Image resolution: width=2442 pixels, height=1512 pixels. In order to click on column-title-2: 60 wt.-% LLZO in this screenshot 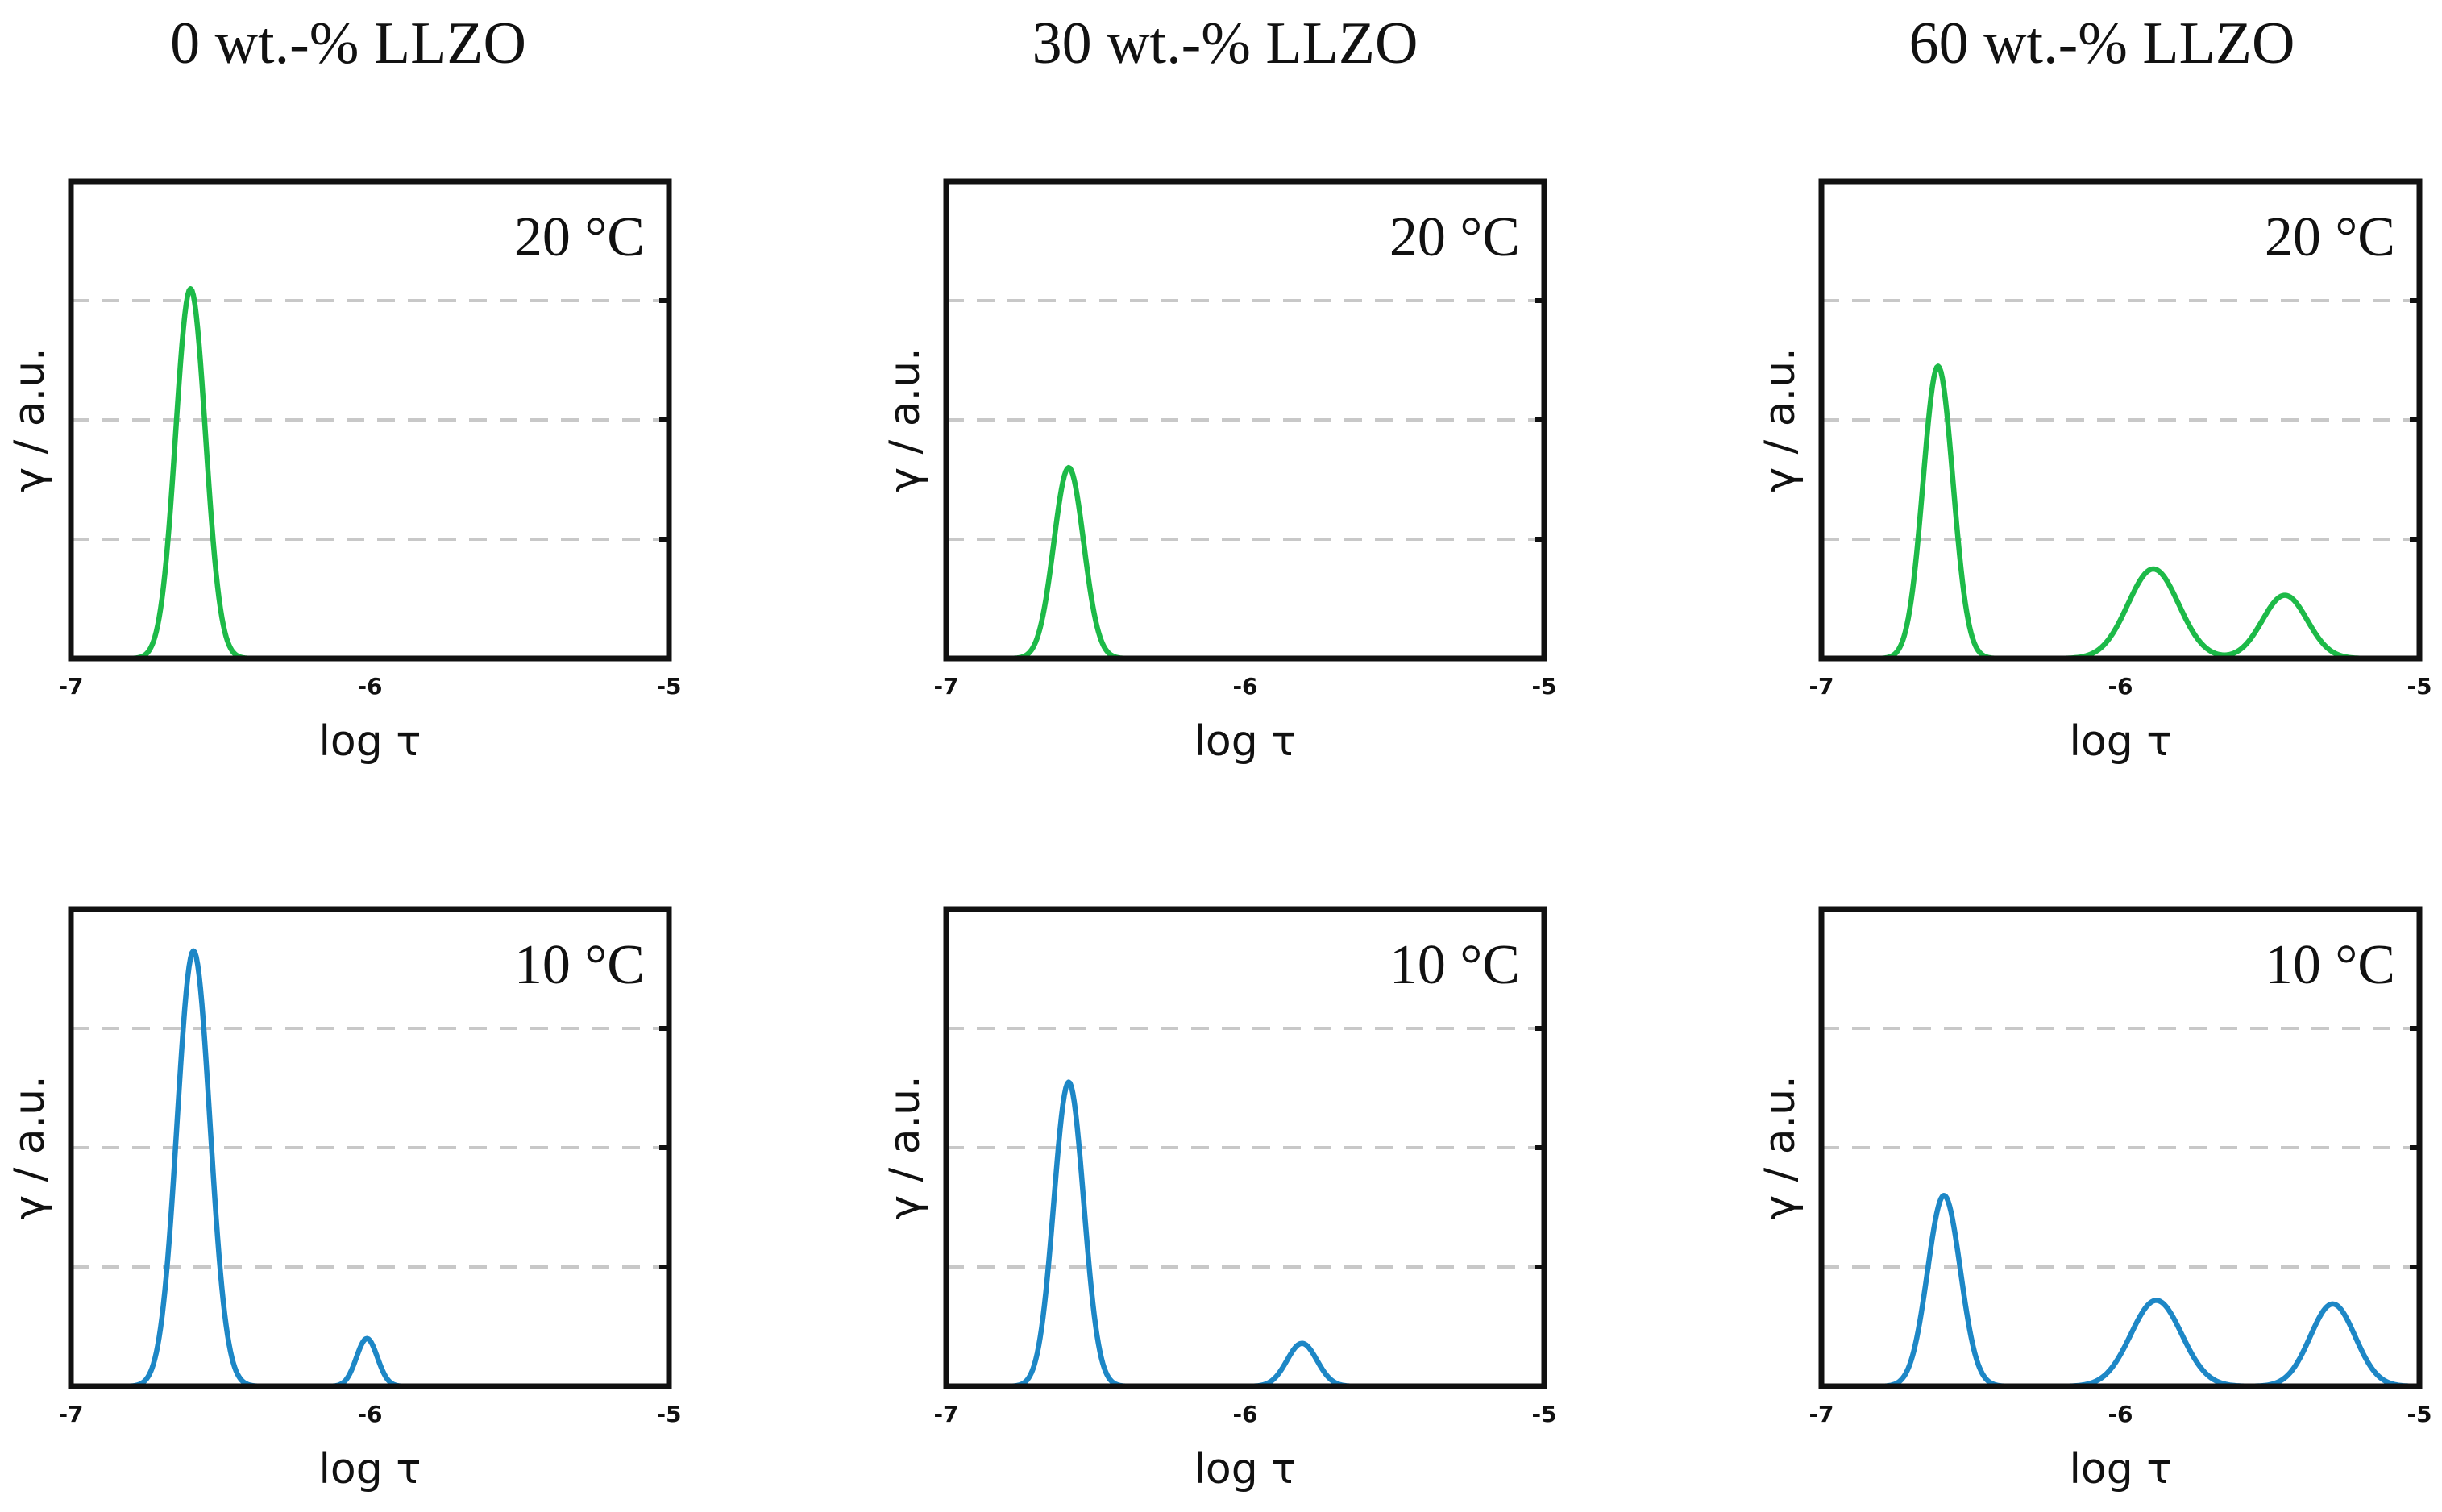, I will do `click(2102, 43)`.